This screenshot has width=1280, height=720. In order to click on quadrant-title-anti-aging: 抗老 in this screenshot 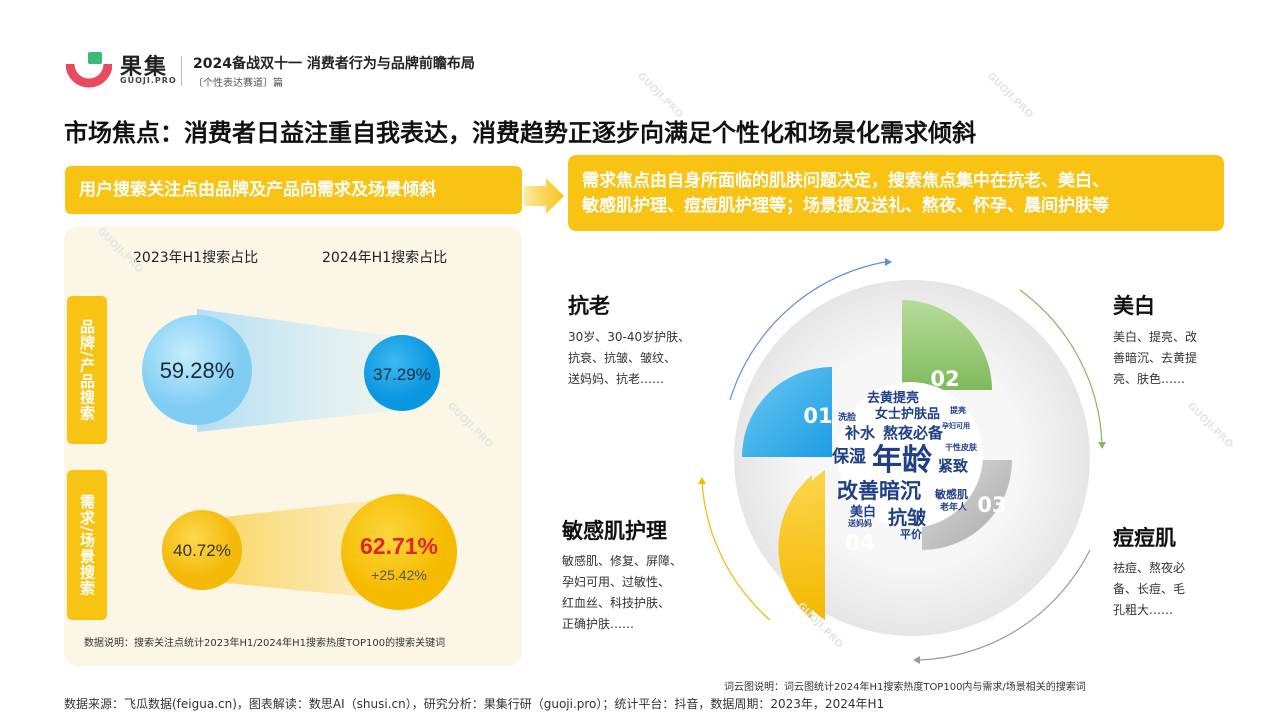, I will do `click(589, 306)`.